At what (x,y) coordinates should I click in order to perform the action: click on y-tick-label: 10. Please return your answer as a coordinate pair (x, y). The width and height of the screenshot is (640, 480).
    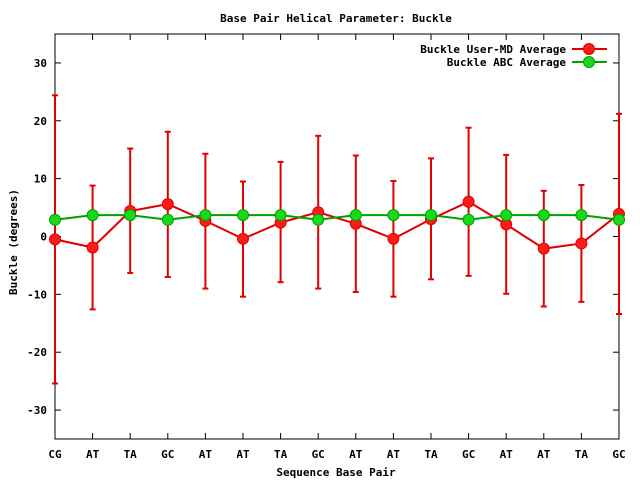
    Looking at the image, I should click on (40, 179).